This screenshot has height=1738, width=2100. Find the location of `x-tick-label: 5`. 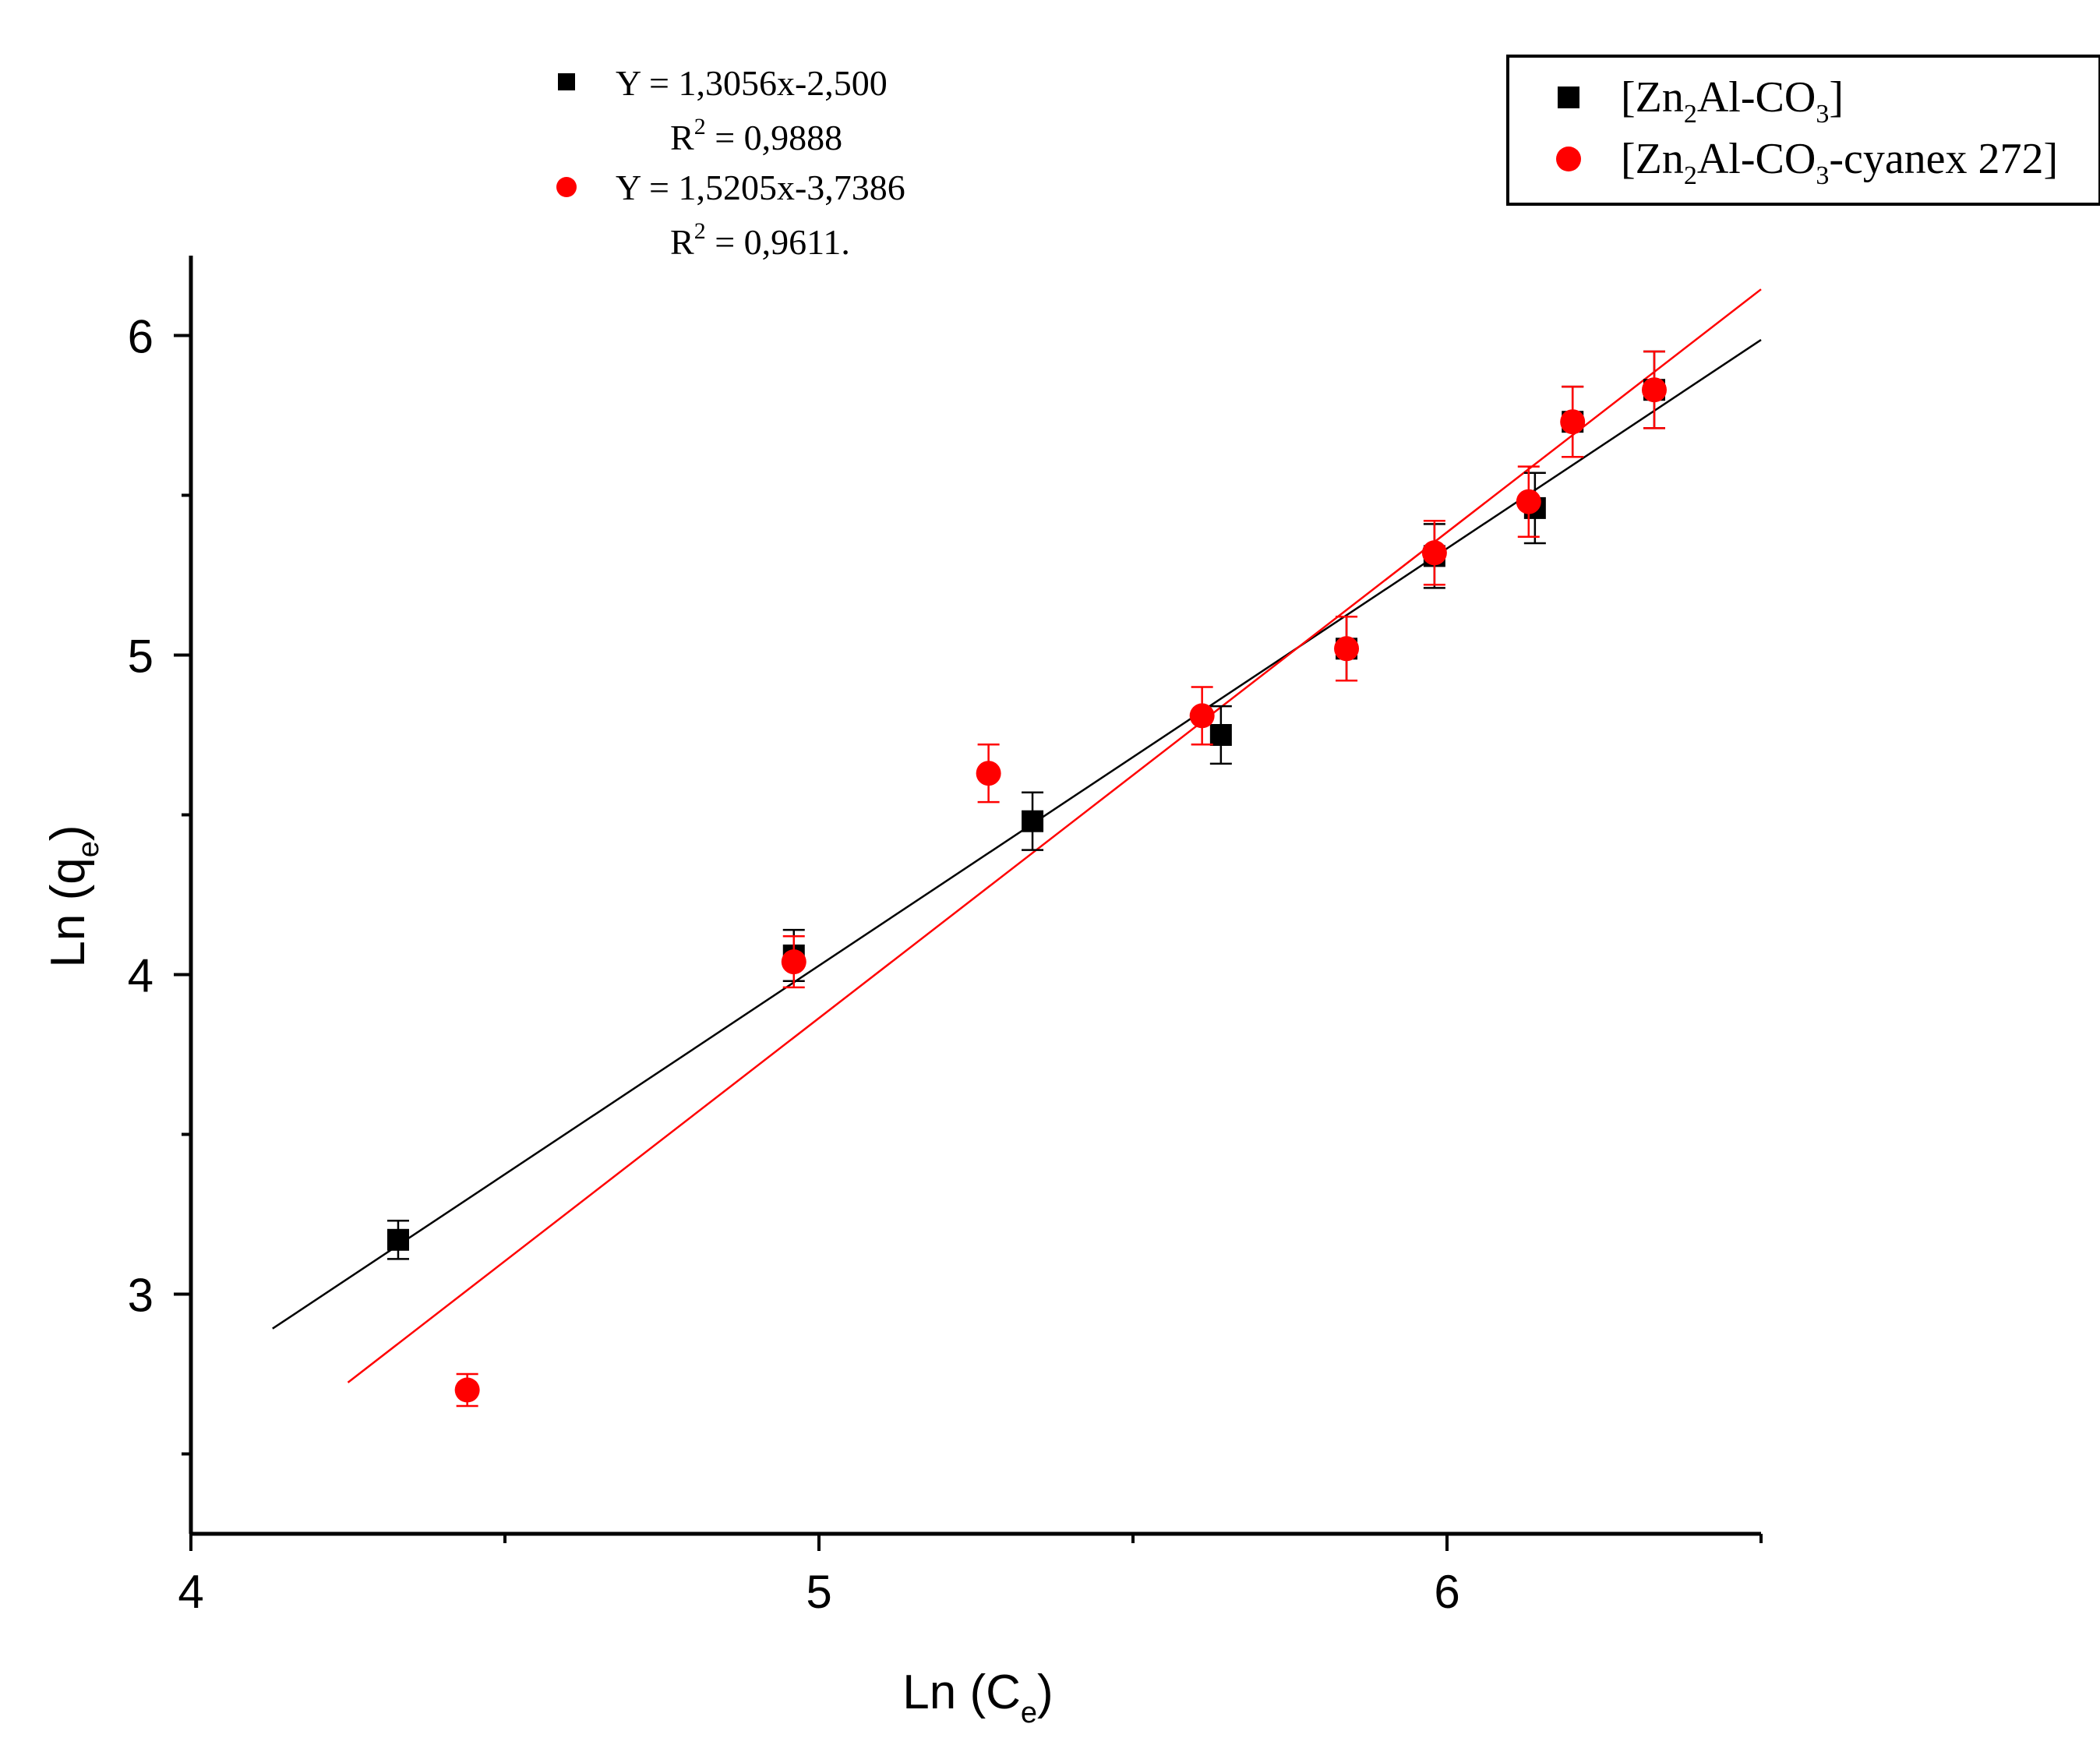

x-tick-label: 5 is located at coordinates (819, 1592).